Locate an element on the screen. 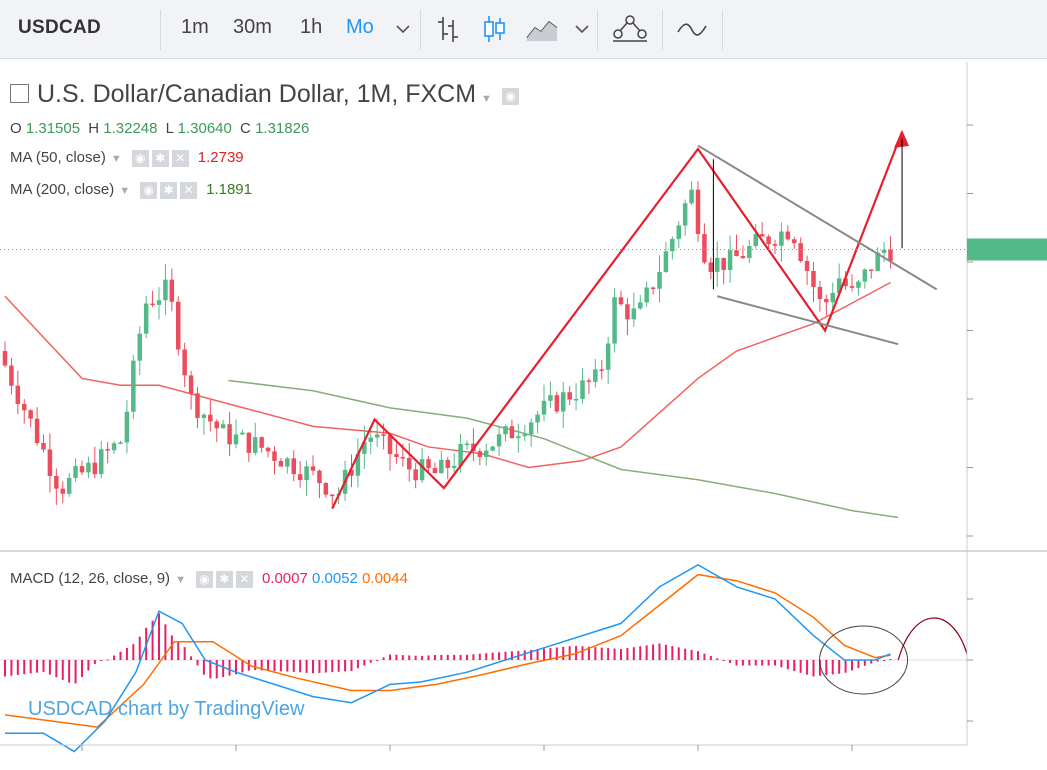 This screenshot has height=770, width=1047. interval-30m-button: 30m is located at coordinates (252, 27).